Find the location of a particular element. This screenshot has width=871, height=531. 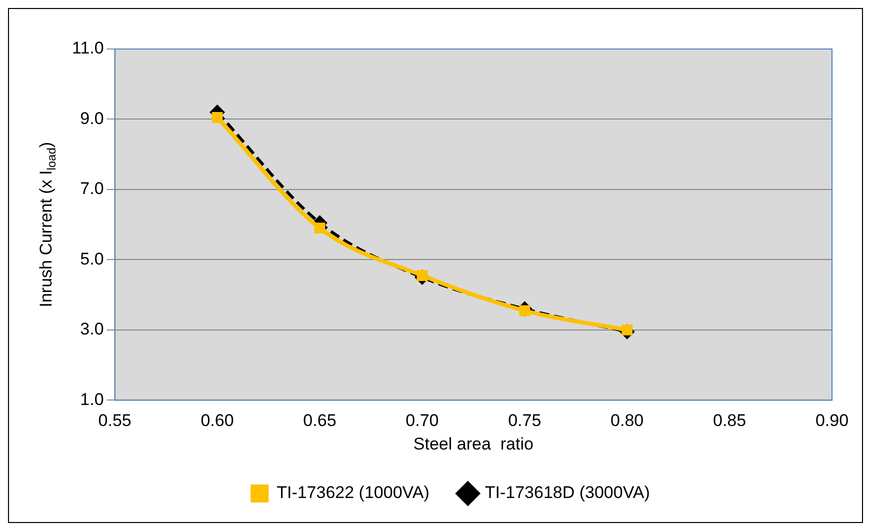

y-tick-label: 3.0 is located at coordinates (92, 329).